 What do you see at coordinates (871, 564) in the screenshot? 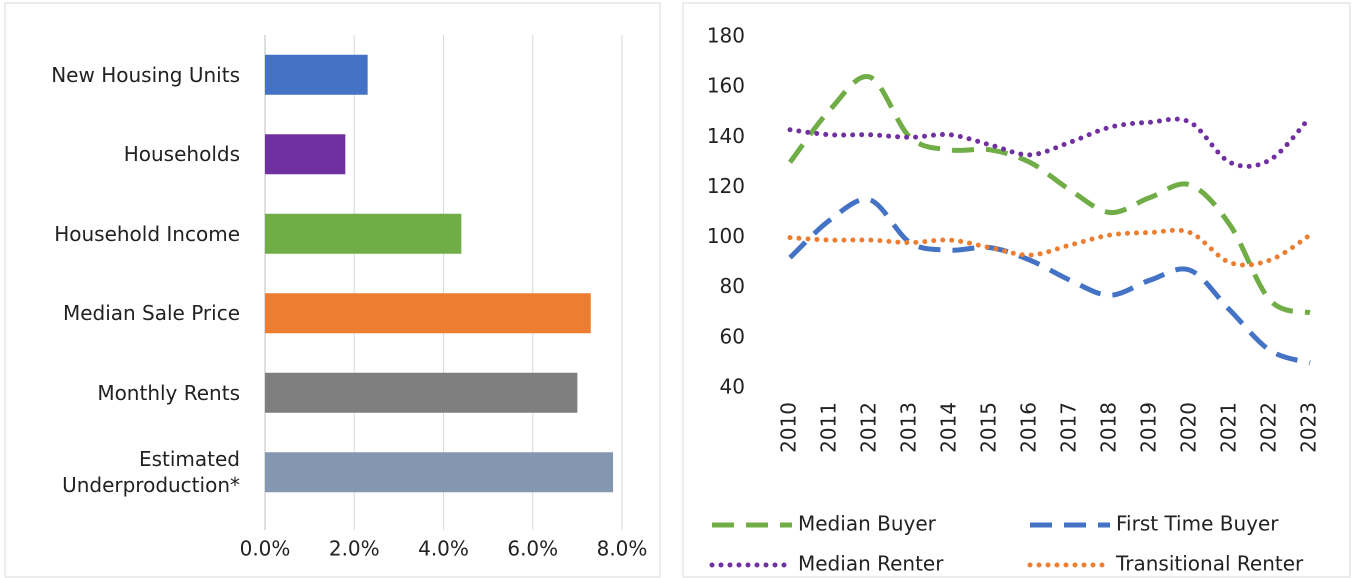
I see `legend-label: Median Renter` at bounding box center [871, 564].